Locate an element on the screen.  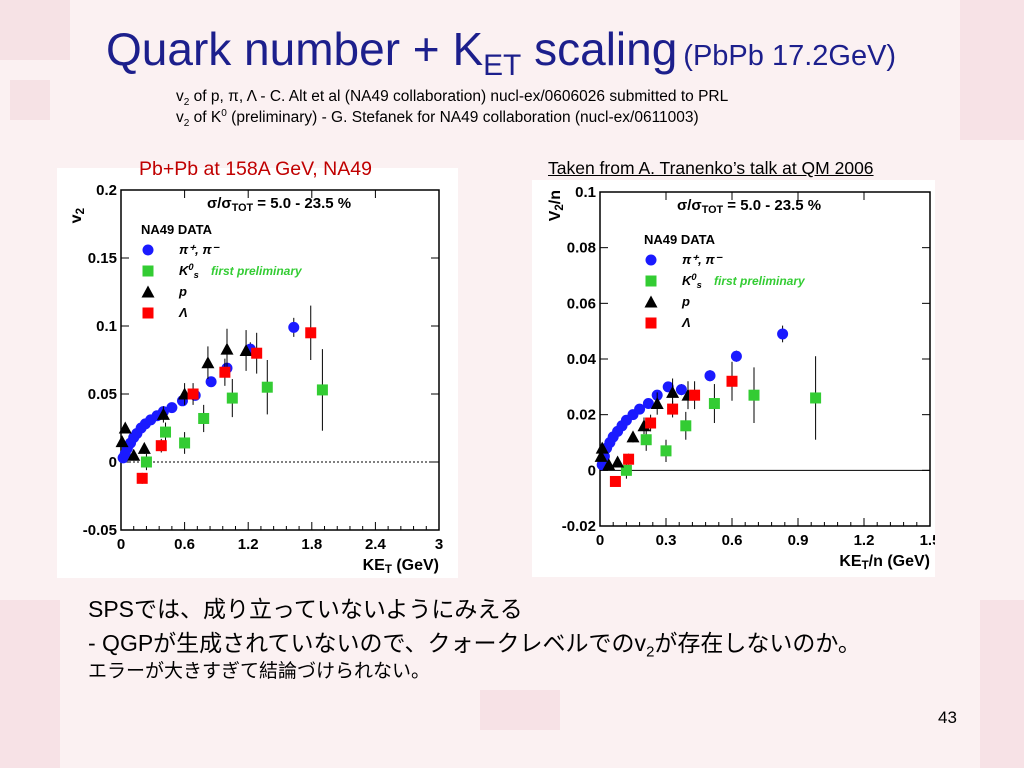
x-tick-label: 0.9 is located at coordinates (798, 540).